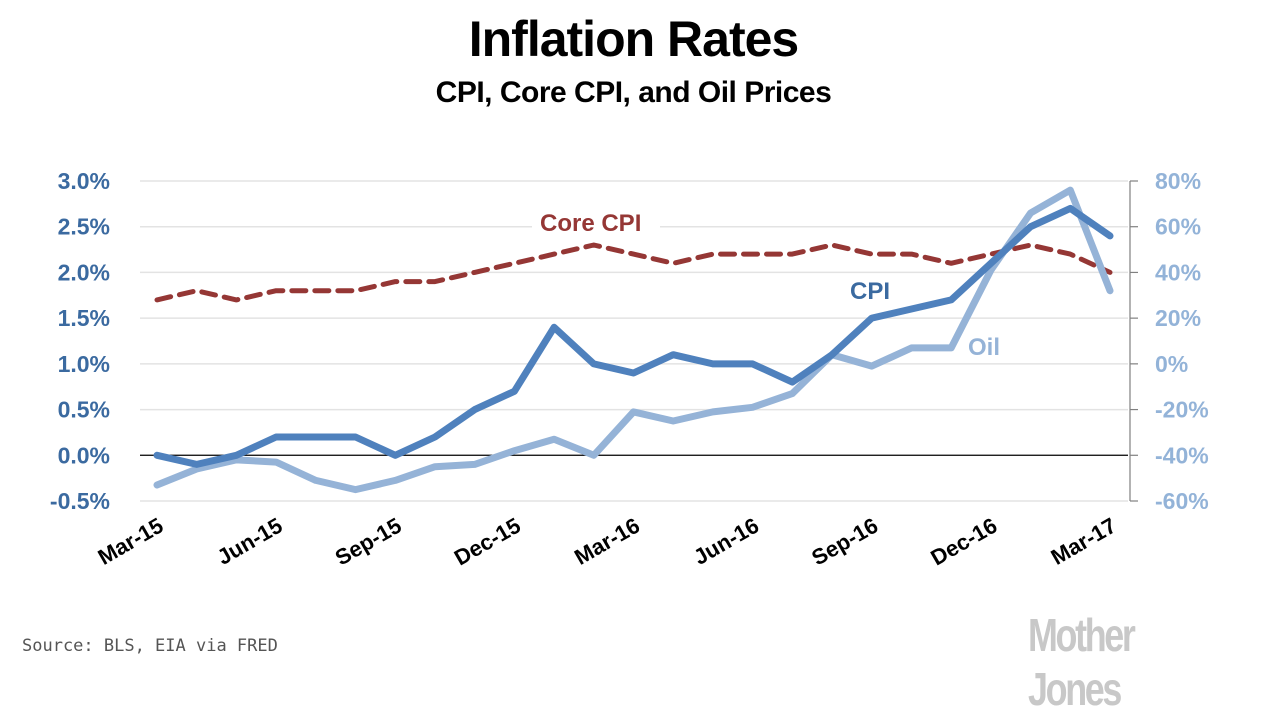 This screenshot has width=1267, height=716. What do you see at coordinates (984, 347) in the screenshot?
I see `series-label-oil: Oil` at bounding box center [984, 347].